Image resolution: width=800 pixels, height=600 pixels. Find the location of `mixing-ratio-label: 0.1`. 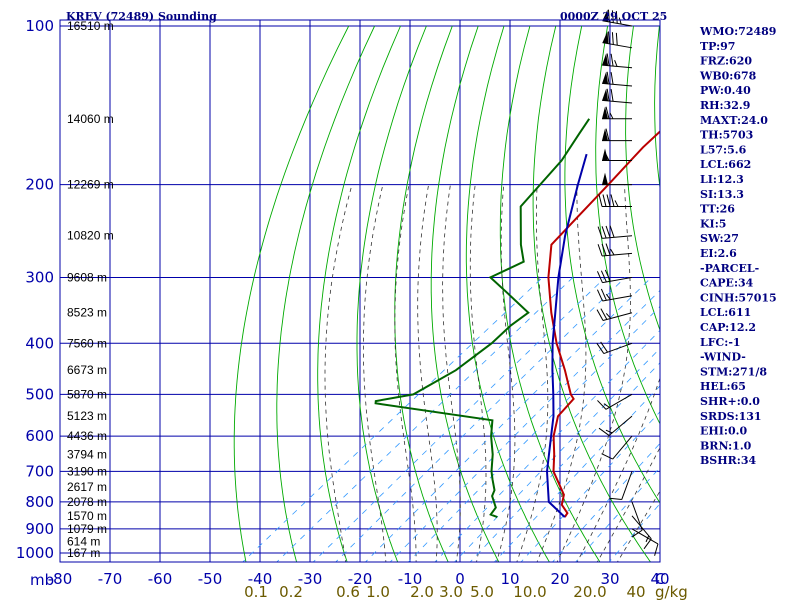

mixing-ratio-label: 0.1 is located at coordinates (256, 591).